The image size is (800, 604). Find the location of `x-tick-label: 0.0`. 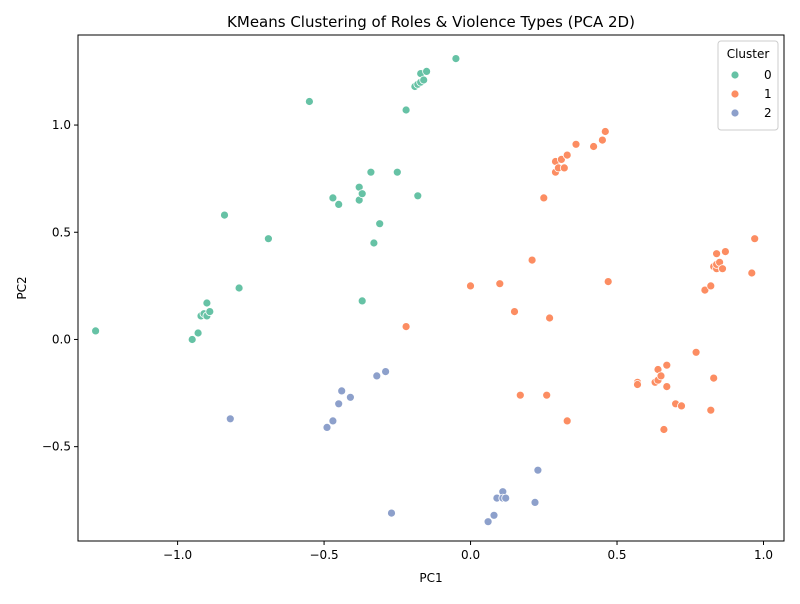

x-tick-label: 0.0 is located at coordinates (470, 555).